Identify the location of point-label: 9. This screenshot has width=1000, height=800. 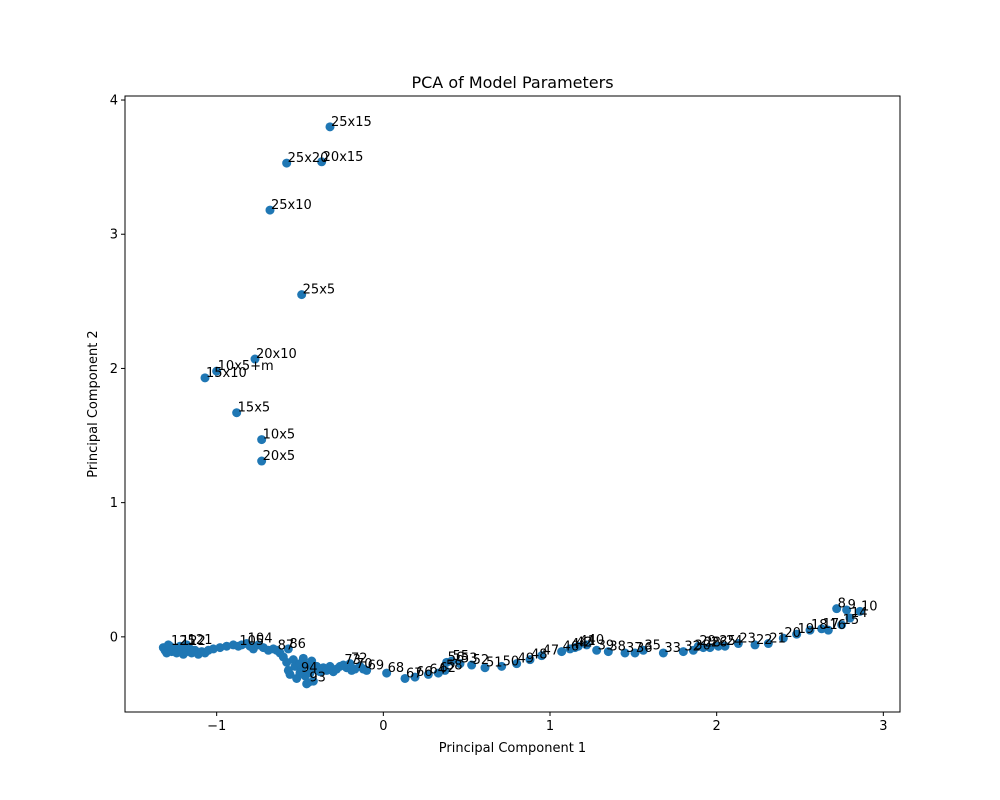
(852, 605).